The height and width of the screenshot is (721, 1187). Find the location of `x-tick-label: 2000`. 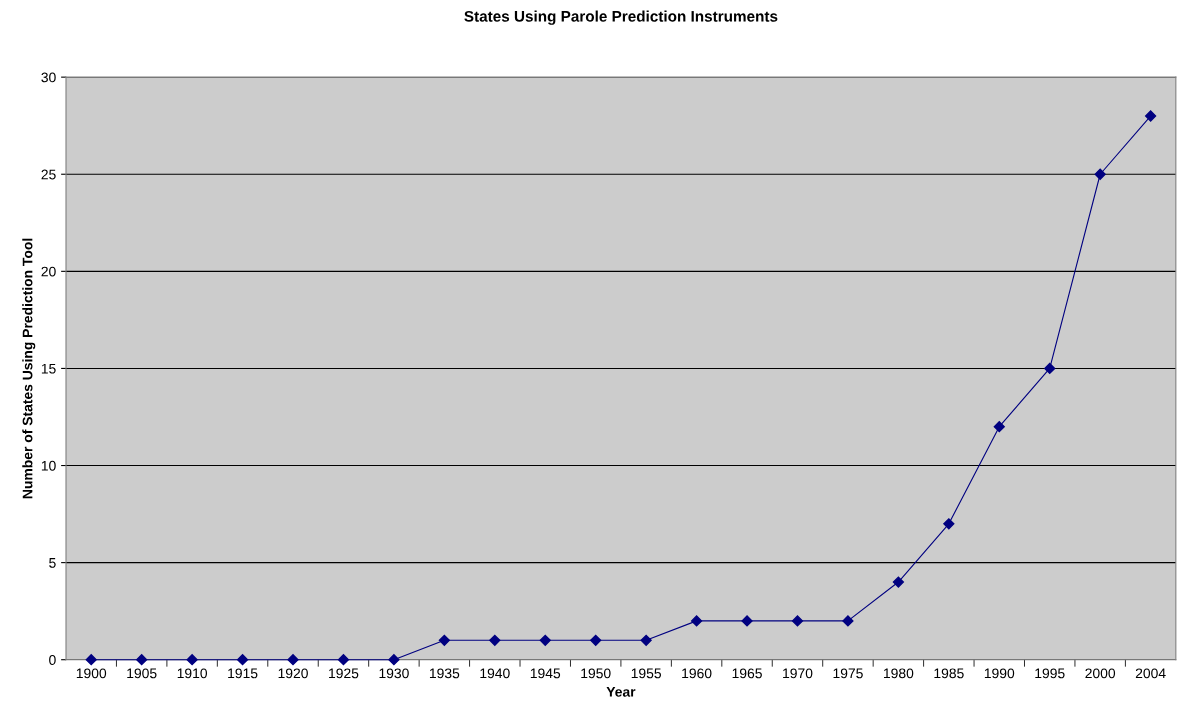

x-tick-label: 2000 is located at coordinates (1100, 673).